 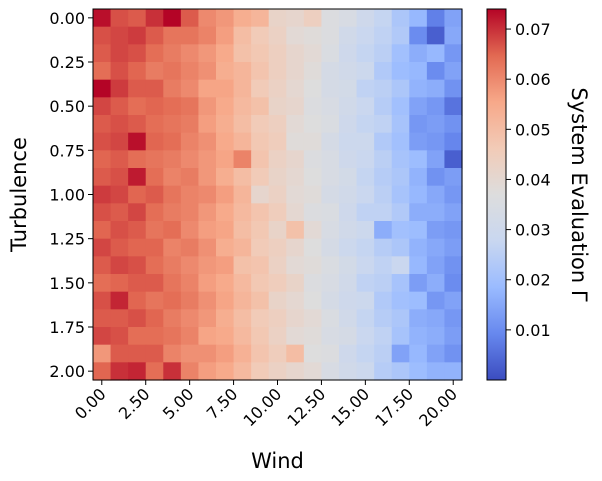 I want to click on y-axis-title: Turbulence, so click(x=19, y=195).